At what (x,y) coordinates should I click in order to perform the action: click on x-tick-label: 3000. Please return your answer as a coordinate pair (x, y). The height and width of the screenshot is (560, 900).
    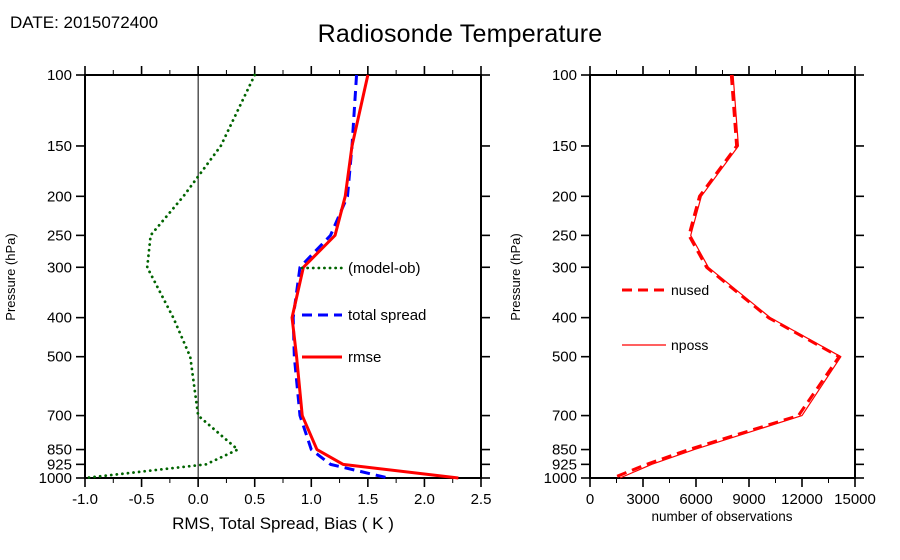
    Looking at the image, I should click on (642, 499).